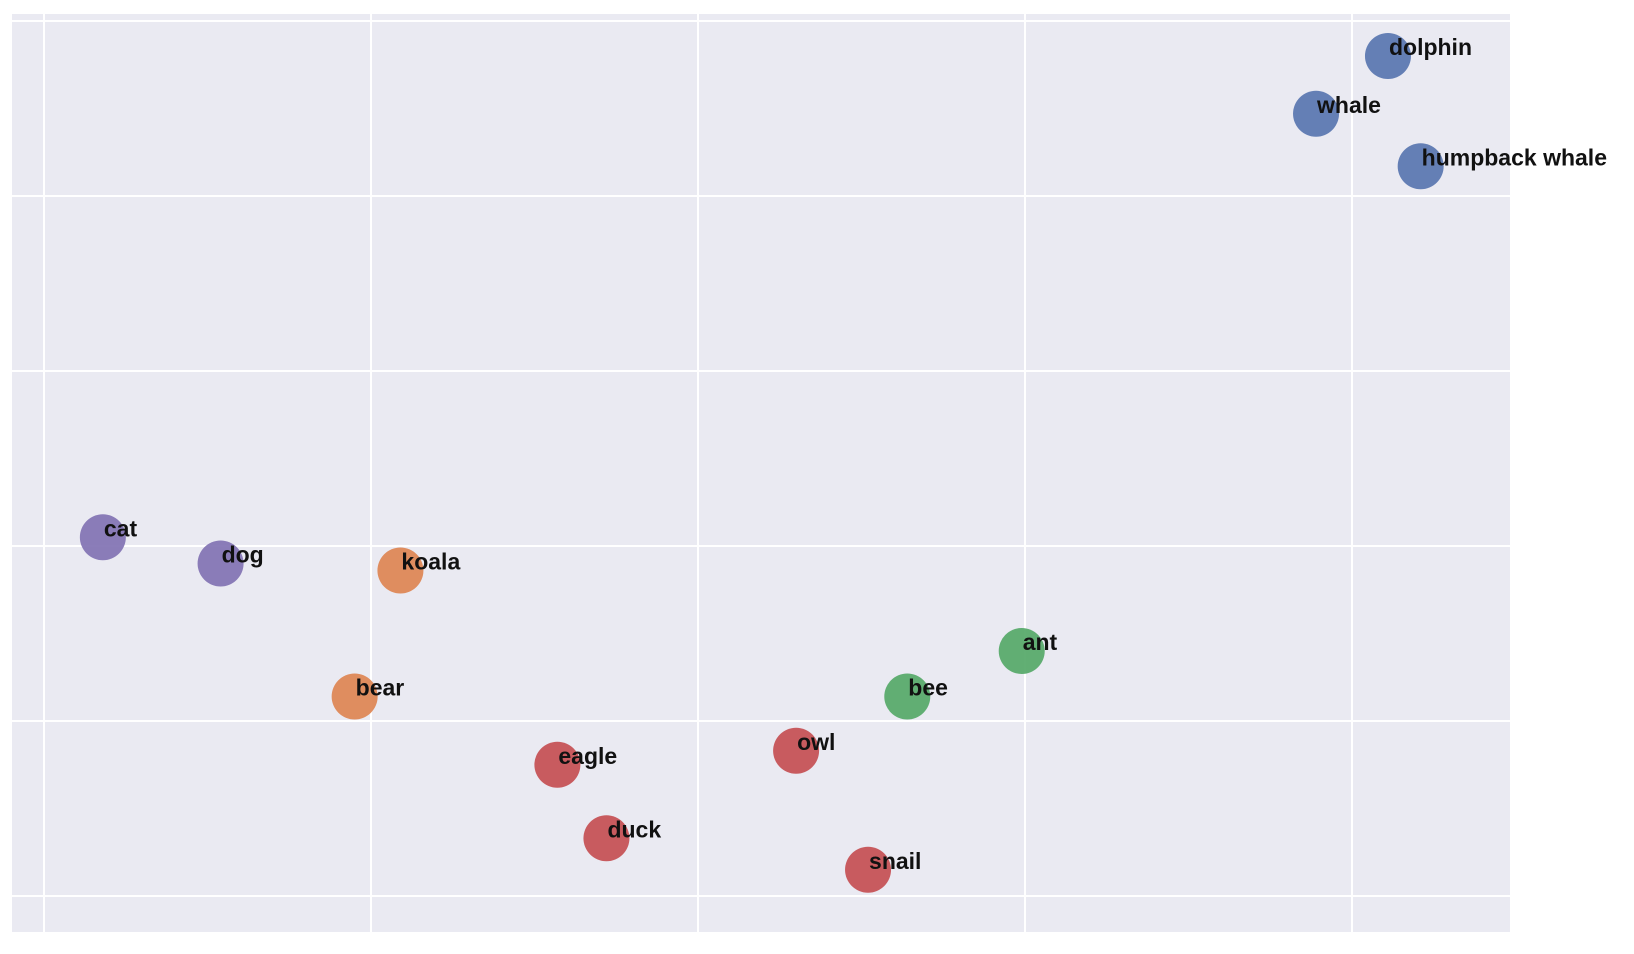 This screenshot has height=954, width=1634. Describe the element at coordinates (354, 696) in the screenshot. I see `point-bear` at that location.